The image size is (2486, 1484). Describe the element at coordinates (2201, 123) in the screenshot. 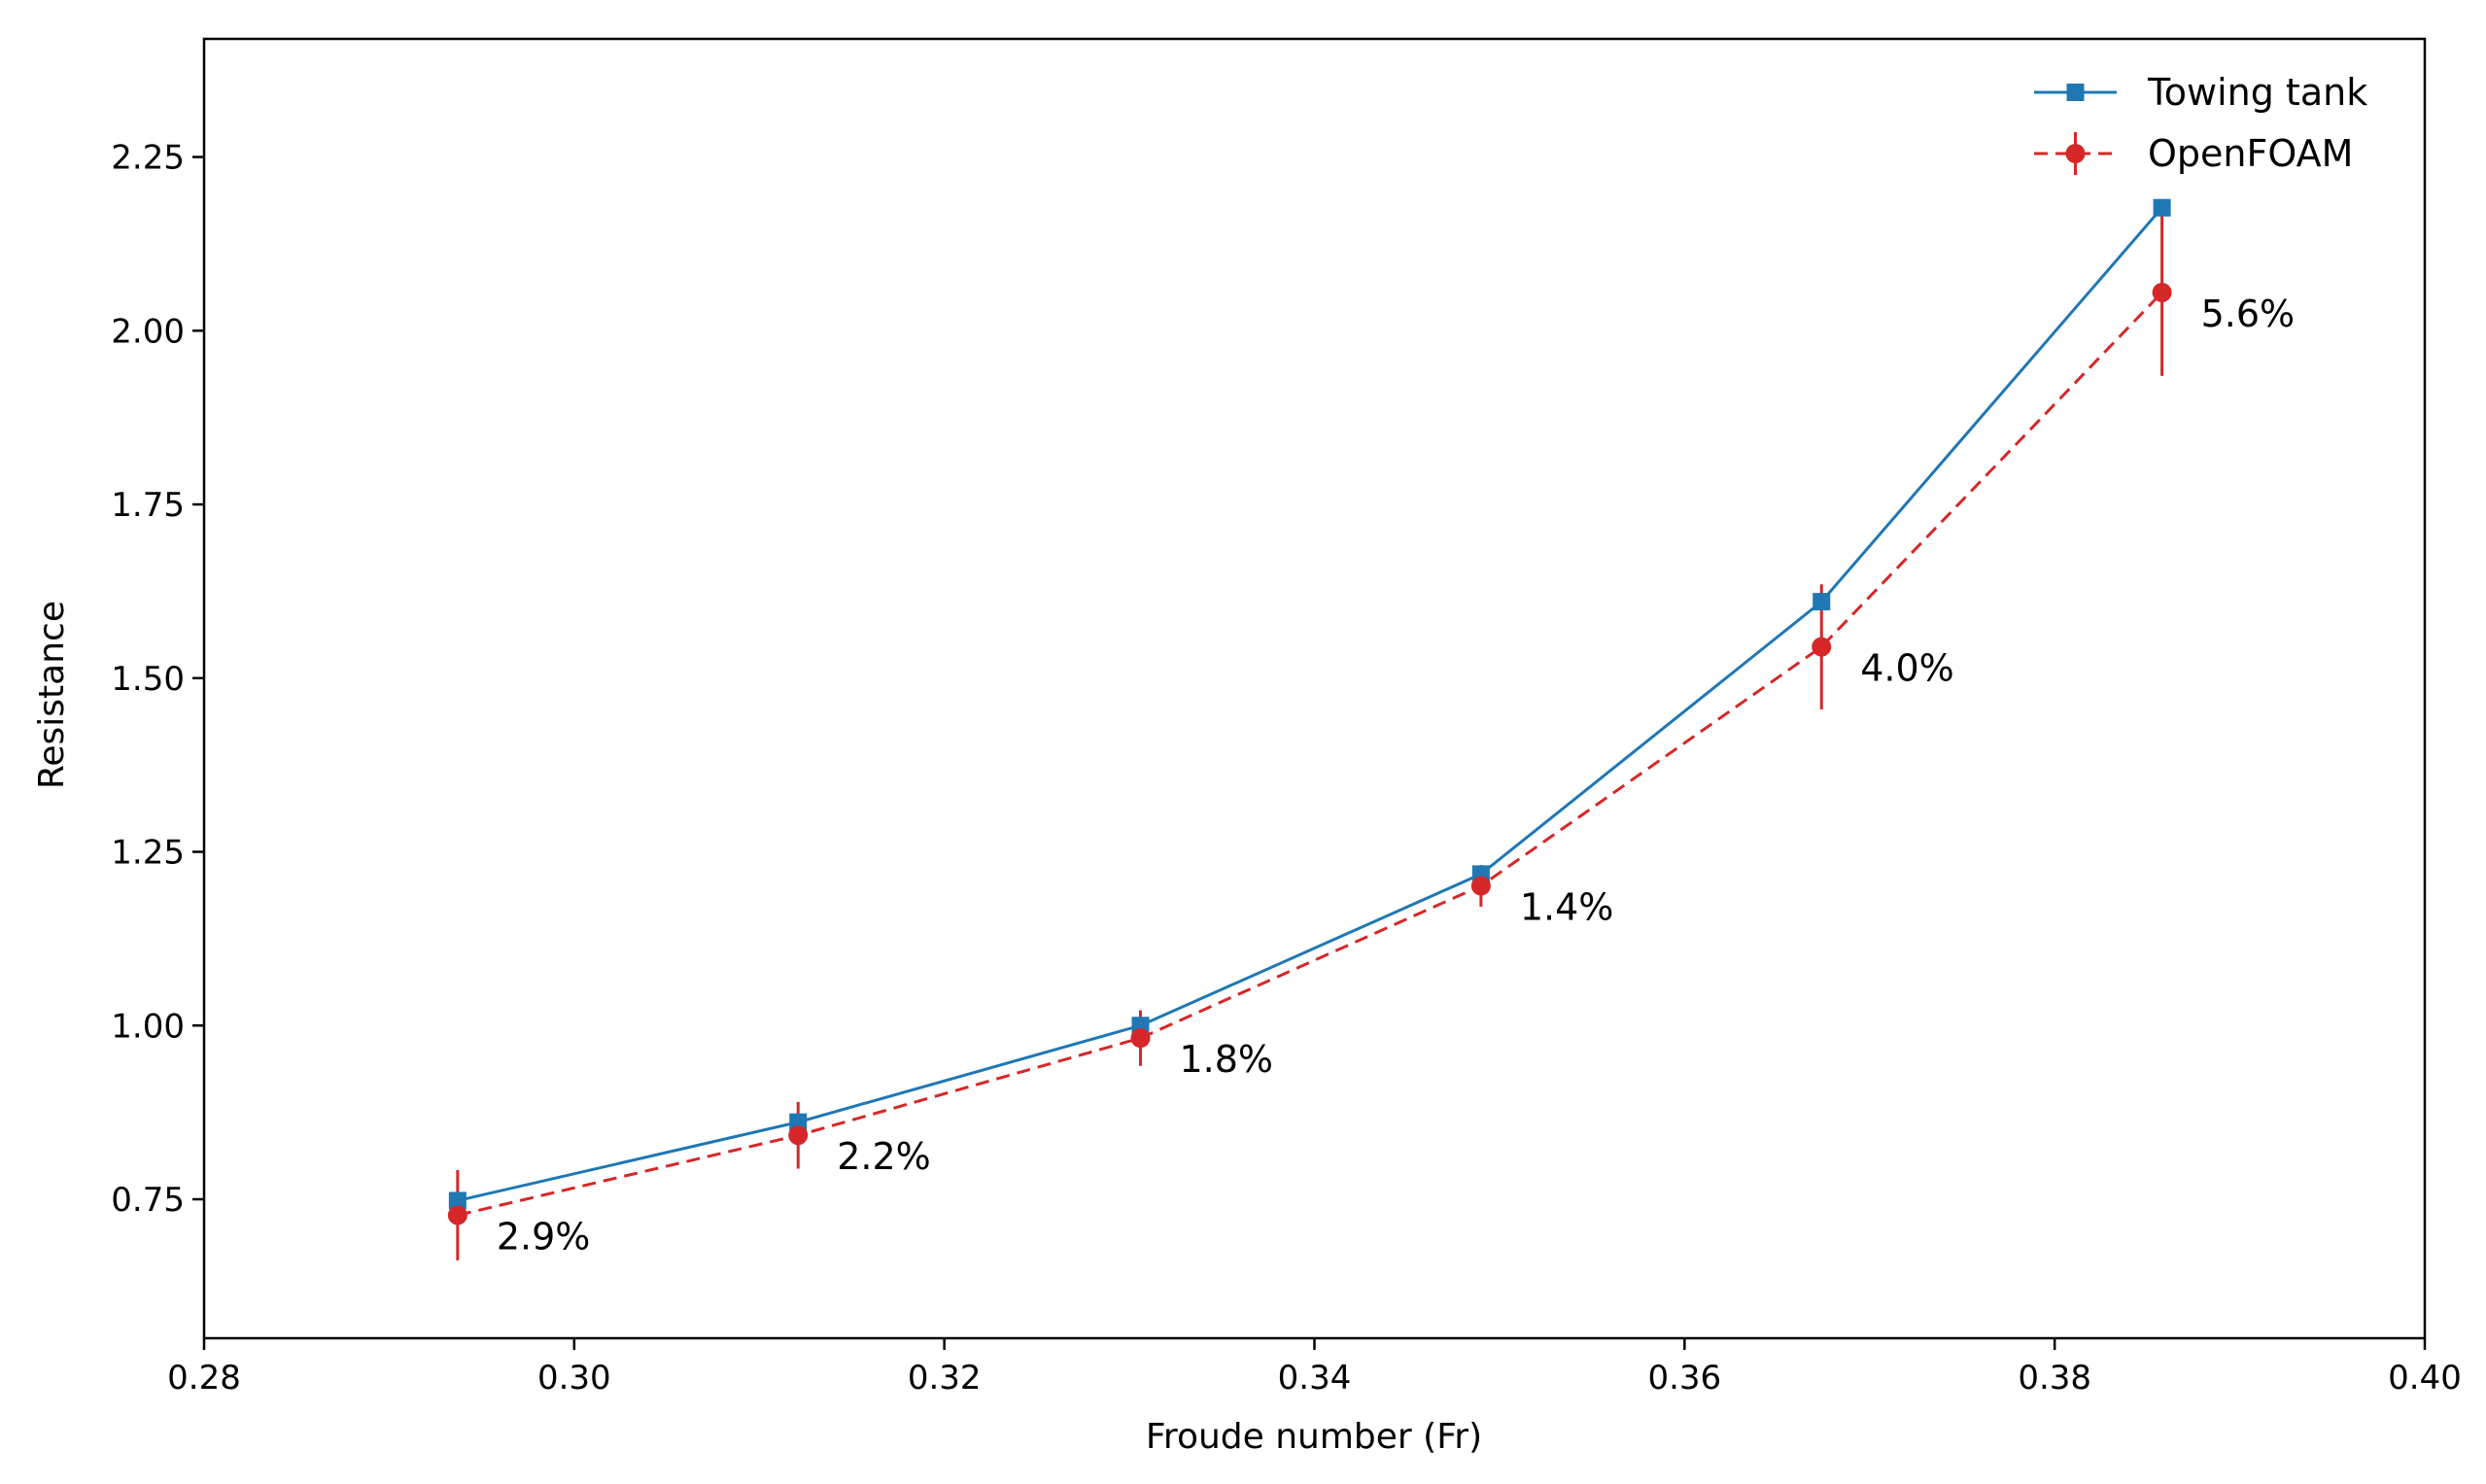

I see `legend: Towing tank OpenFOAM` at that location.